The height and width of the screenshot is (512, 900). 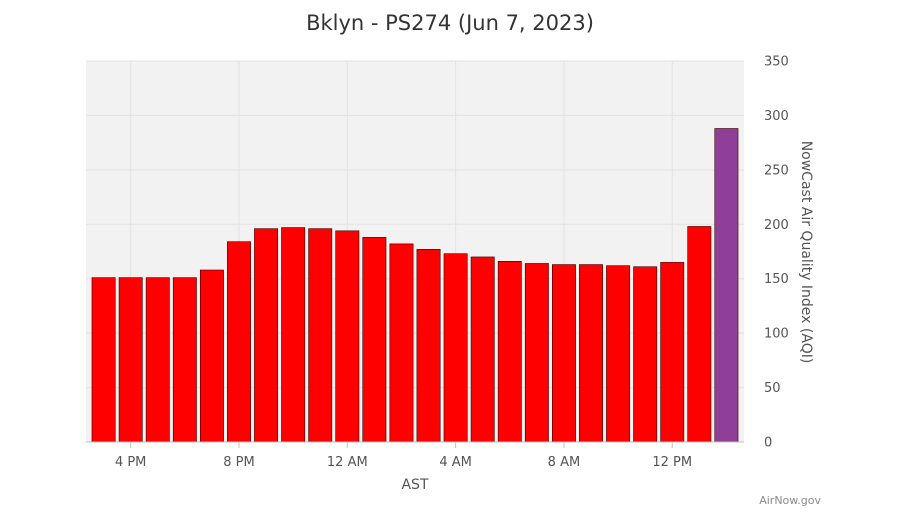 I want to click on y-tick-label: 50, so click(x=772, y=388).